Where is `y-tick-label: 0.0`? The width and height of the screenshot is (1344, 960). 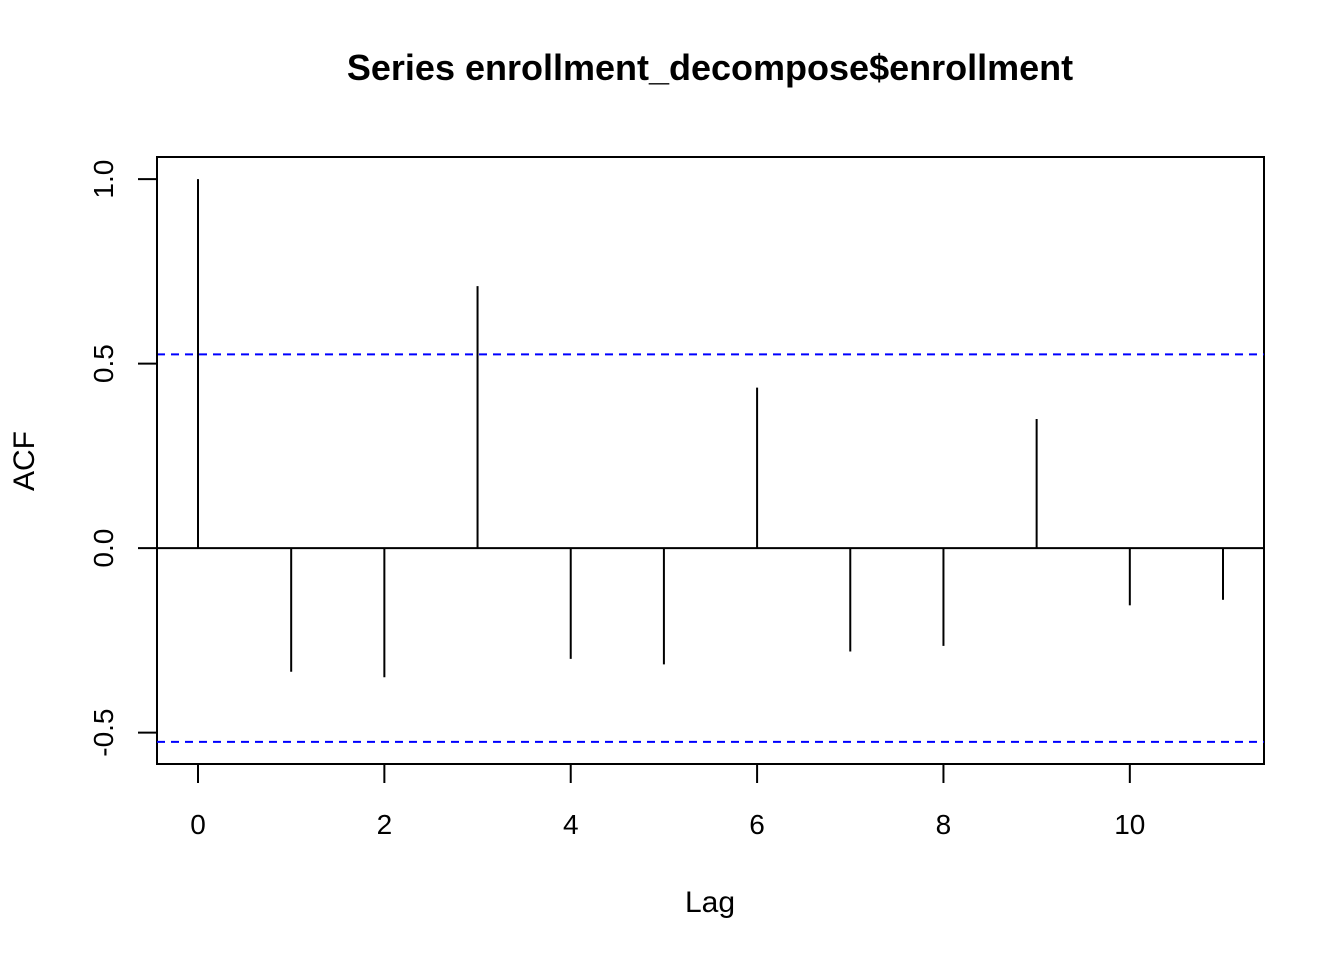
y-tick-label: 0.0 is located at coordinates (103, 548).